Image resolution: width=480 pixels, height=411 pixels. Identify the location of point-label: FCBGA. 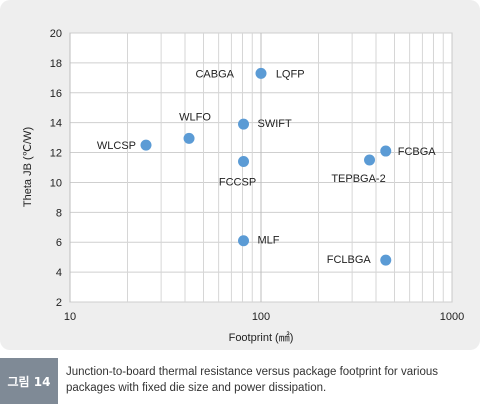
(417, 152).